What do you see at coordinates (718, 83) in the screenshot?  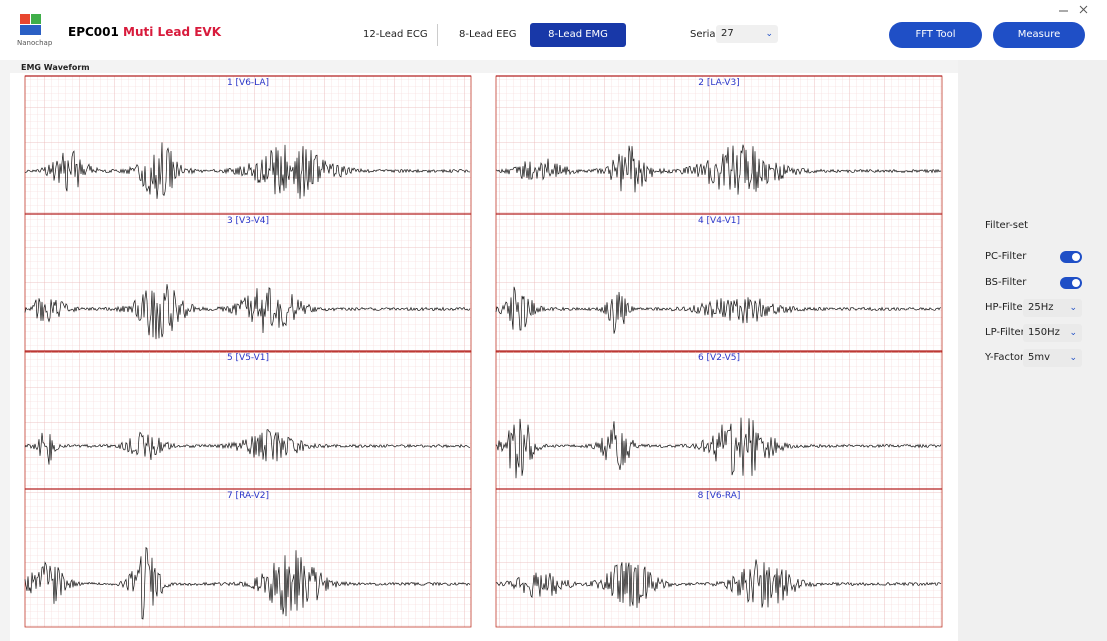 I see `channel-label: 2 [LA-V3]` at bounding box center [718, 83].